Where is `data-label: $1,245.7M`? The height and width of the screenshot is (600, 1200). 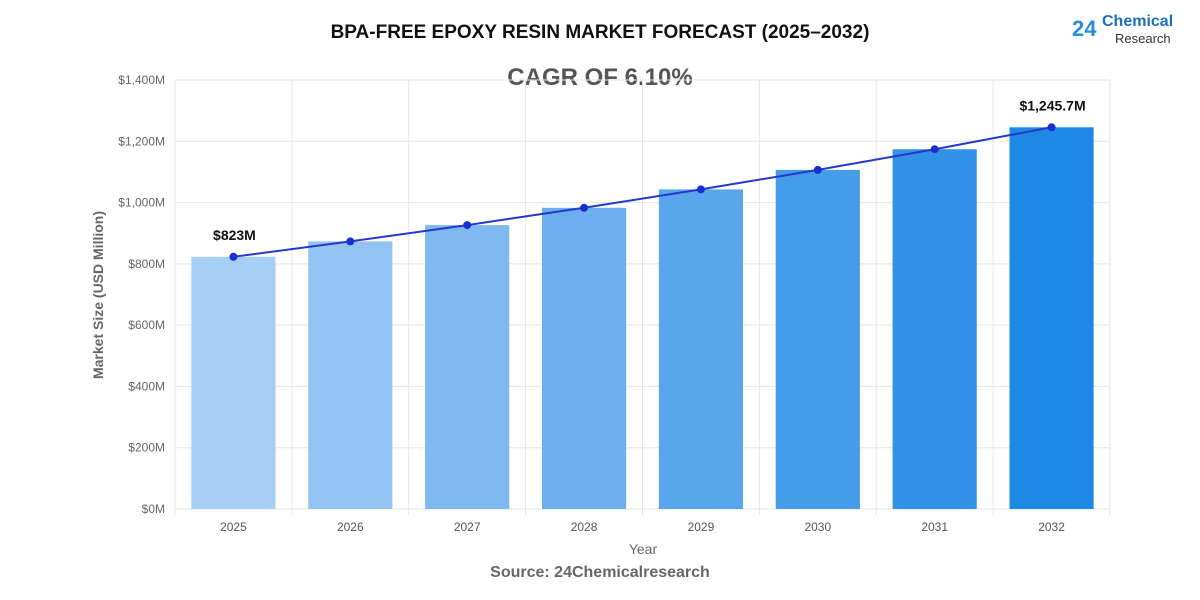
data-label: $1,245.7M is located at coordinates (1052, 105).